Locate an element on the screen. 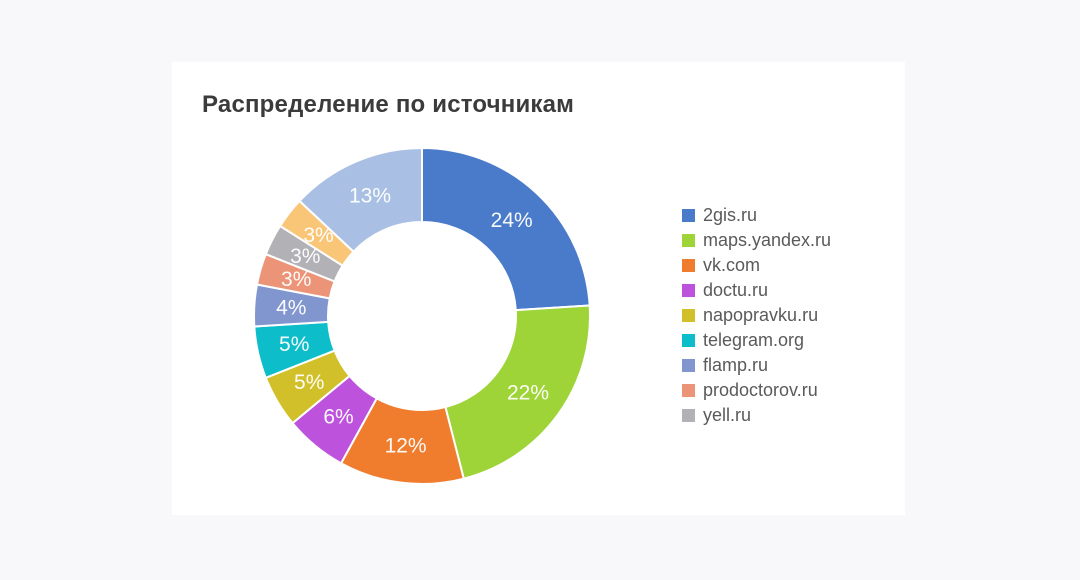 This screenshot has width=1080, height=580. legend-item-telegram-org: telegram.org is located at coordinates (756, 340).